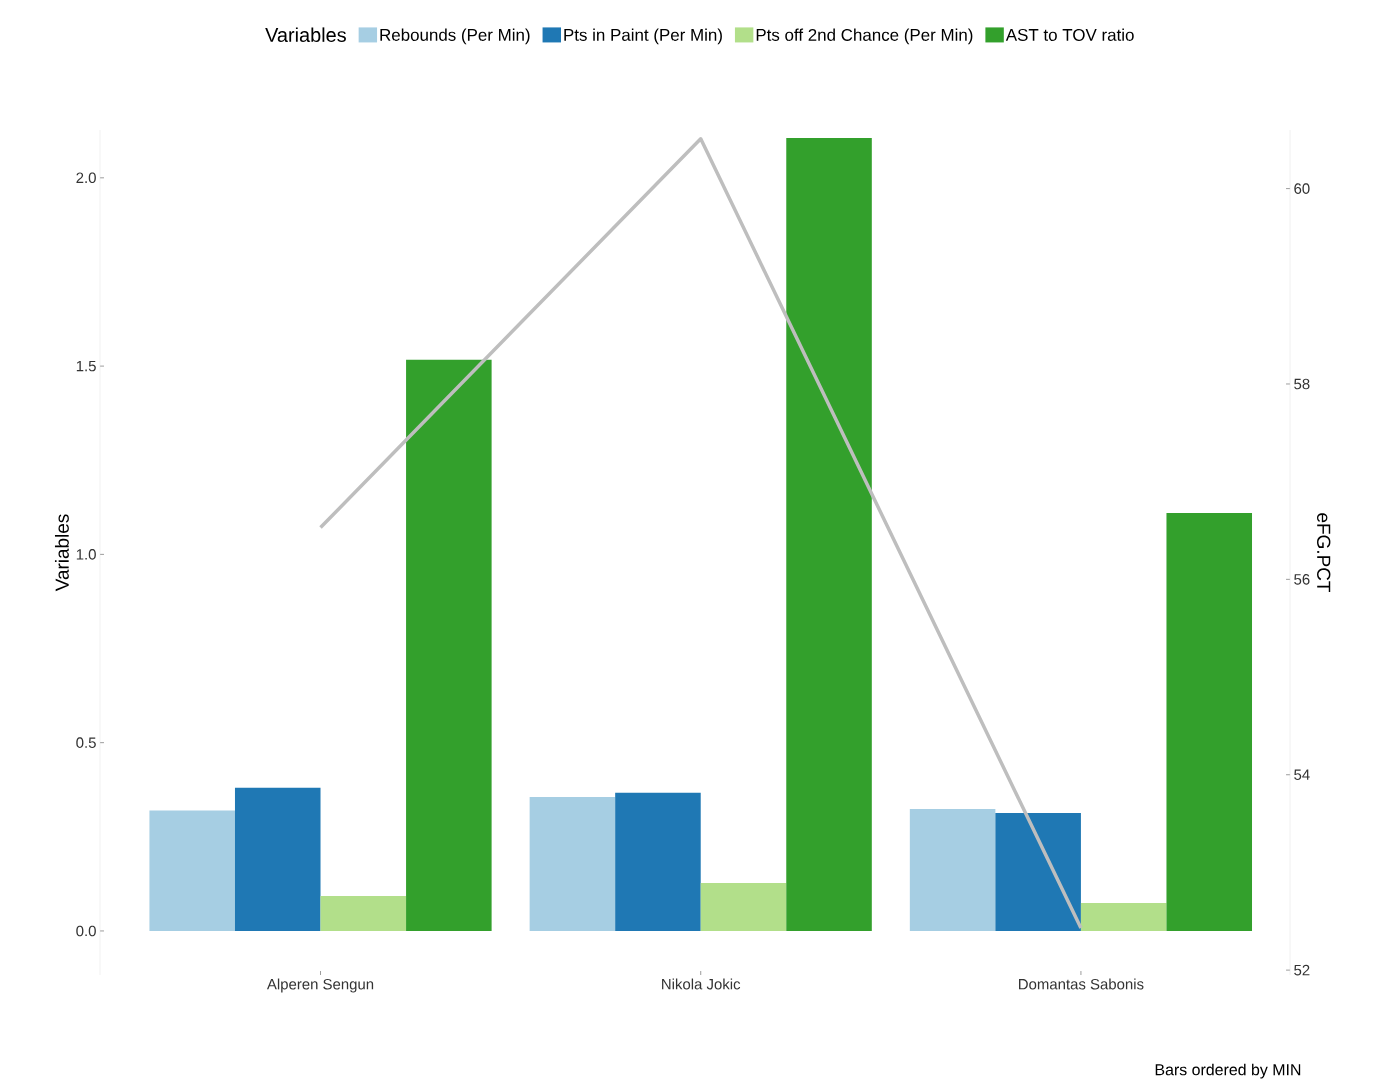 The image size is (1394, 1082). I want to click on text: Bars ordered by MIN, so click(1228, 1071).